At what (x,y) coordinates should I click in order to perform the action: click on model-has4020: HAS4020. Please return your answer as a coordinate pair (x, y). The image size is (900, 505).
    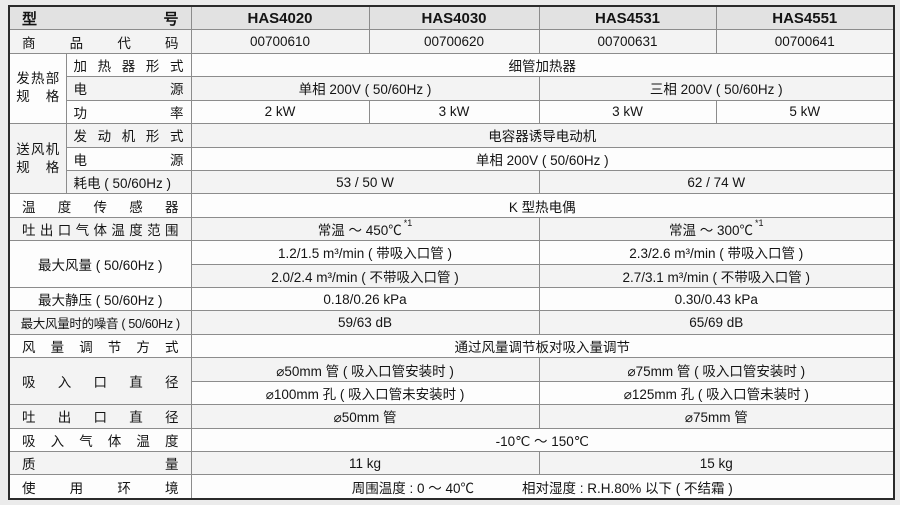
    Looking at the image, I should click on (280, 18).